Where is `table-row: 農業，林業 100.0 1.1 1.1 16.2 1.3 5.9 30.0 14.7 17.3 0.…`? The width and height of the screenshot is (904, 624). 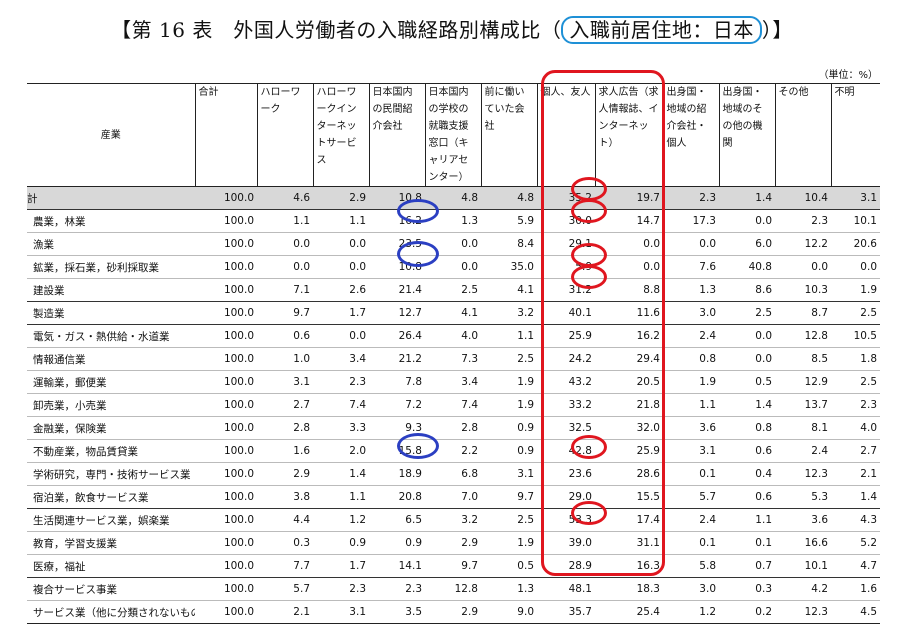
table-row: 農業，林業 100.0 1.1 1.1 16.2 1.3 5.9 30.0 14.7 17.3 0.… is located at coordinates (453, 221).